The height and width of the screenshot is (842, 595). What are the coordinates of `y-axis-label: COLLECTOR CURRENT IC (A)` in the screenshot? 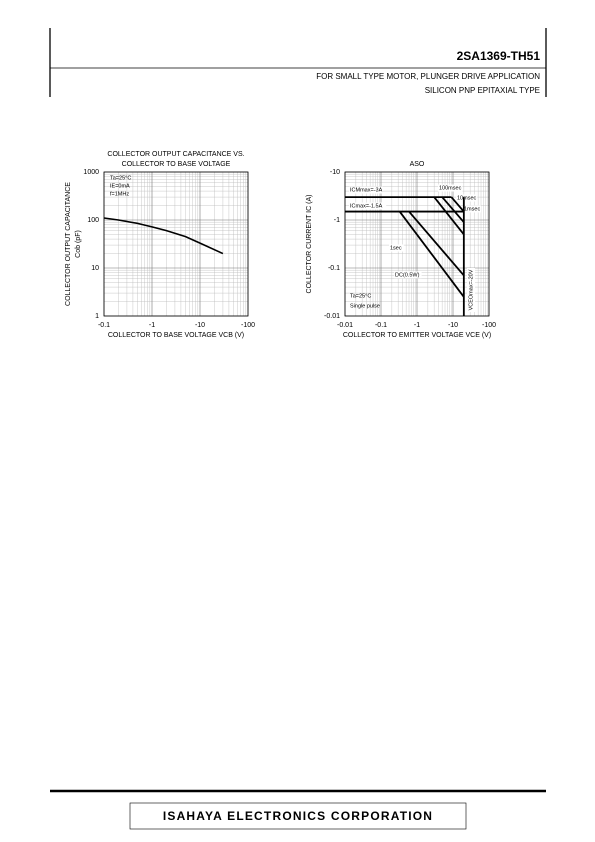 It's located at (309, 244).